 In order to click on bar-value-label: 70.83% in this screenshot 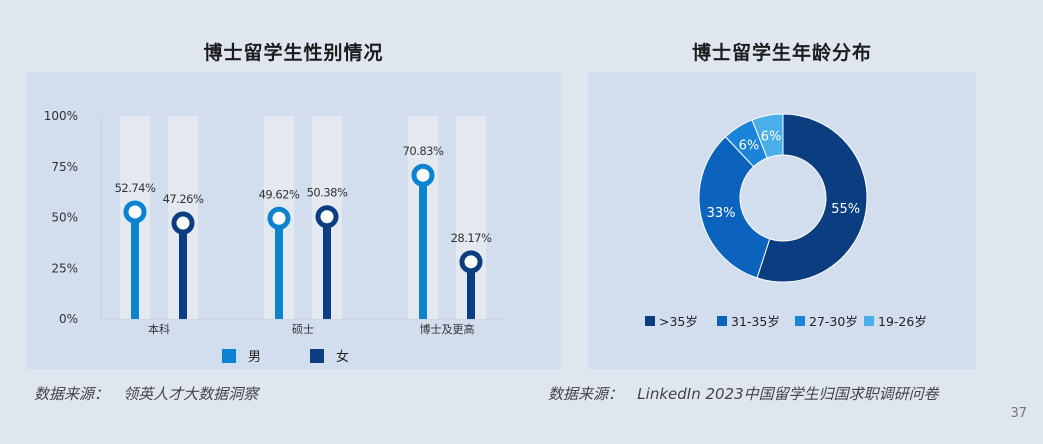, I will do `click(423, 151)`.